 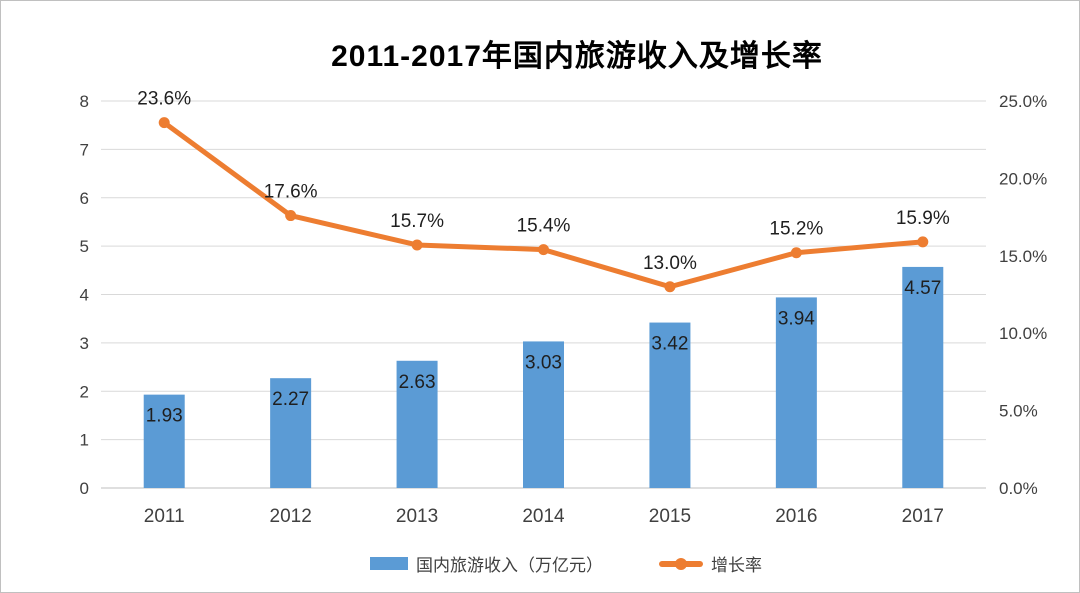 I want to click on bar-2017, so click(x=923, y=377).